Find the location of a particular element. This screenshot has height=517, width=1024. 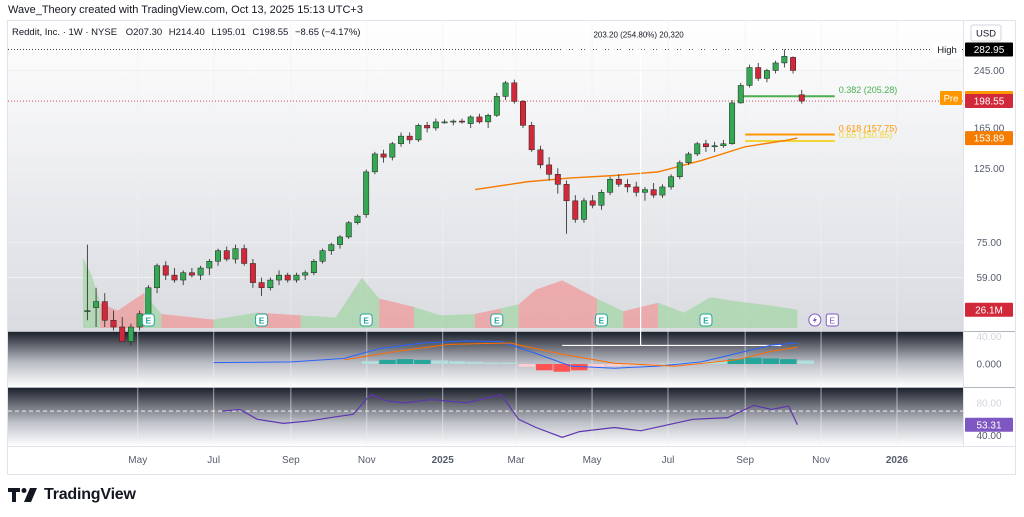

rsi-pane-bg is located at coordinates (485, 417).